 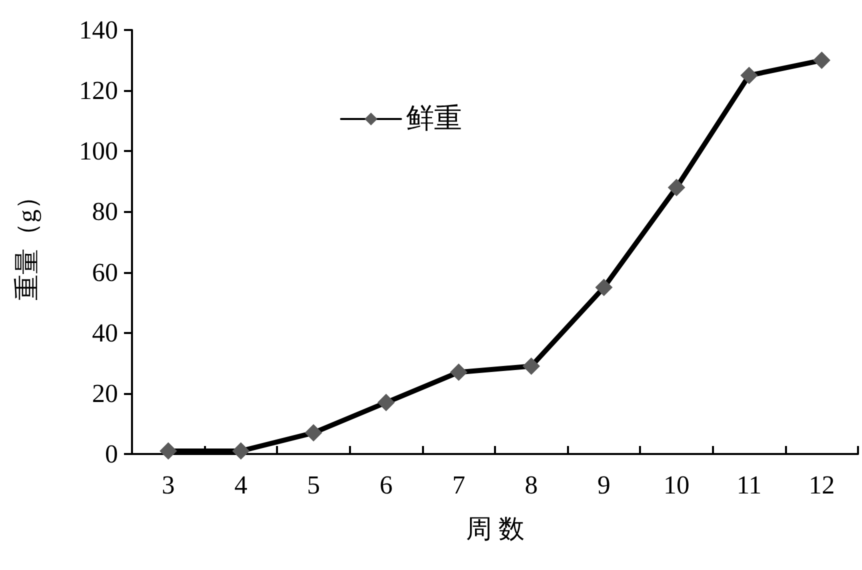 What do you see at coordinates (749, 485) in the screenshot?
I see `x-tick-label: 11` at bounding box center [749, 485].